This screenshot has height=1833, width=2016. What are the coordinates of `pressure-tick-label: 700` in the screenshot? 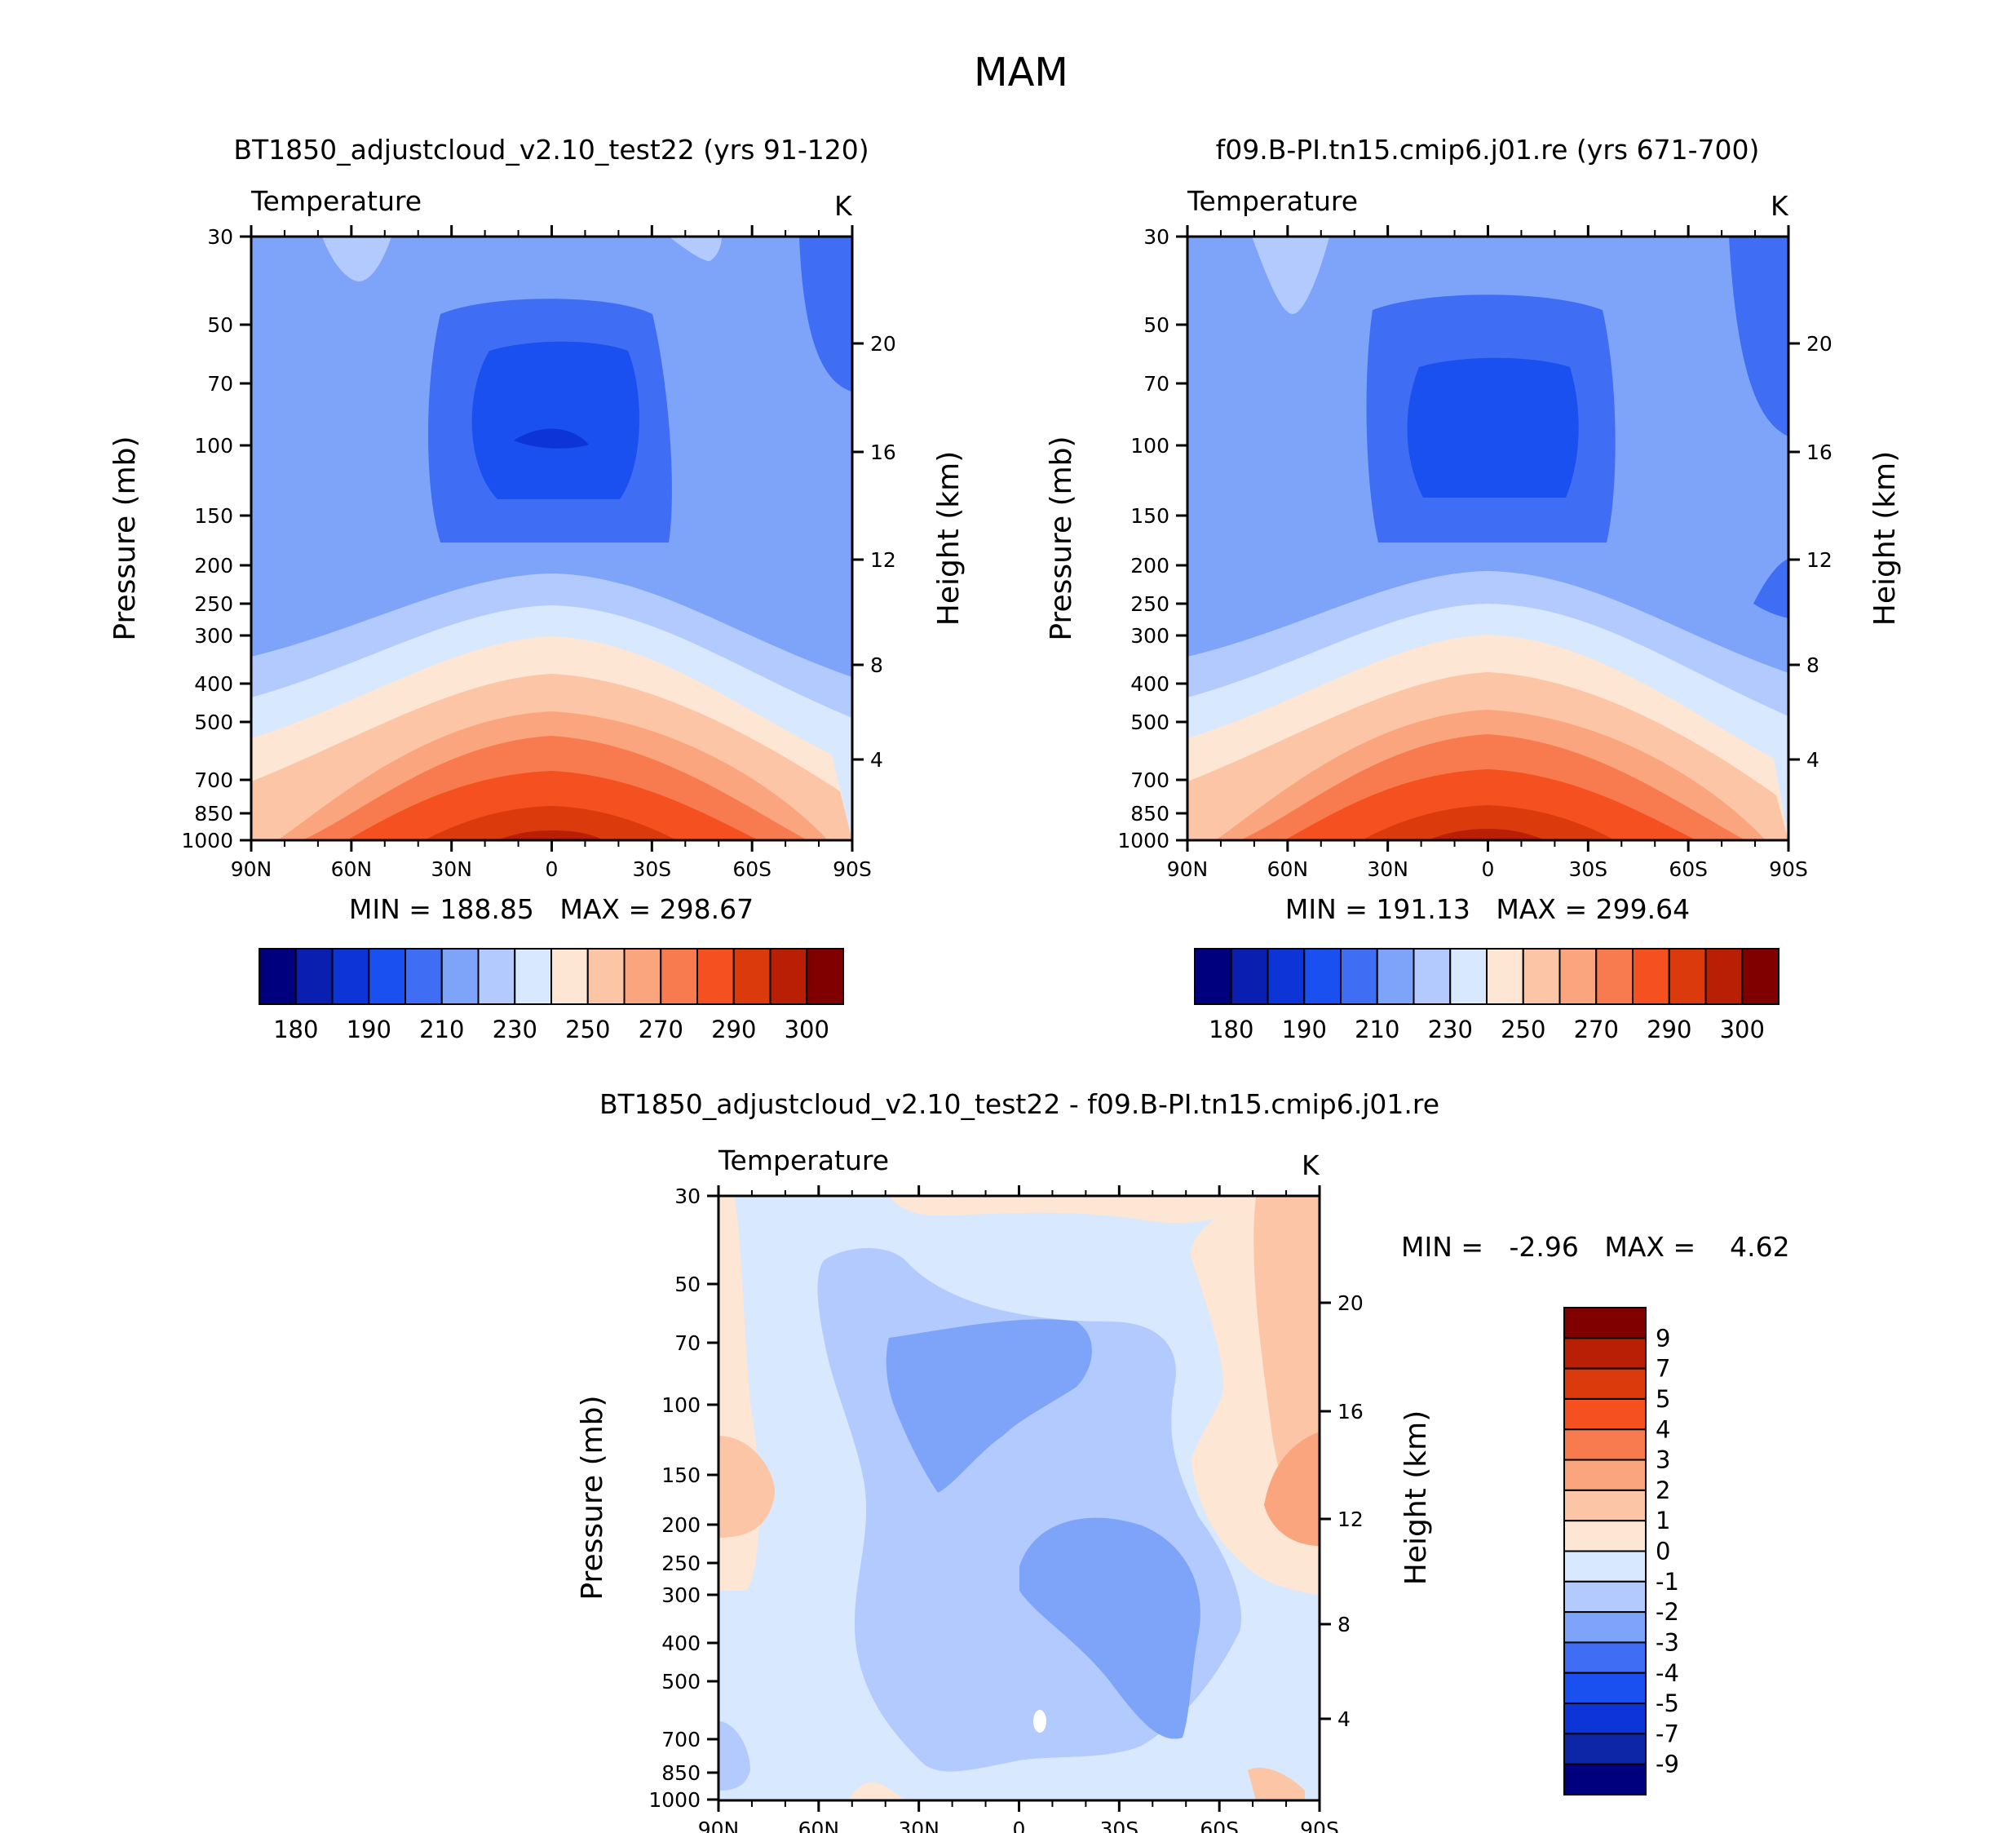 It's located at (1149, 780).